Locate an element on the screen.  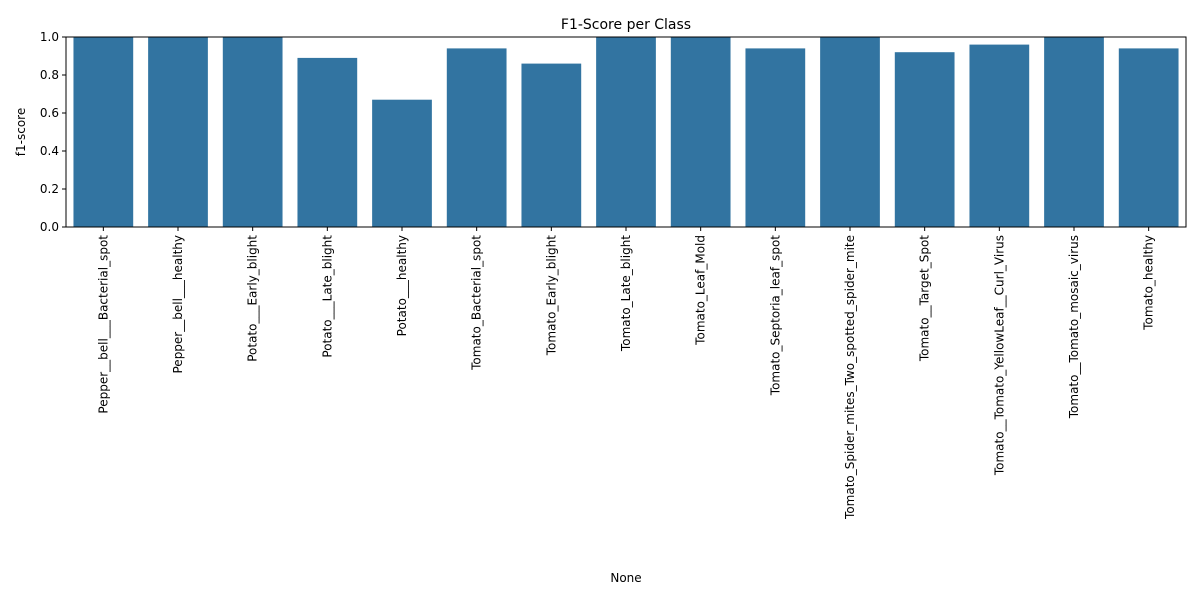
bar-Potato___healthy is located at coordinates (402, 163).